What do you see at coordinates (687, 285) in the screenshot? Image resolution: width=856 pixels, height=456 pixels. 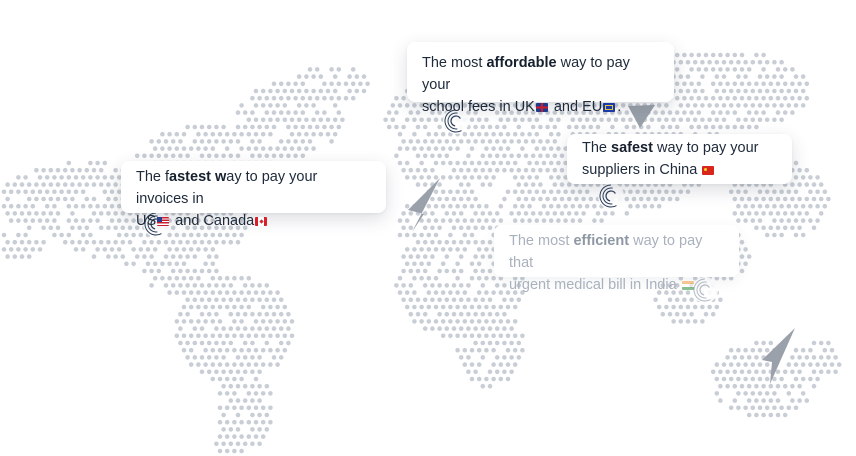 I see `flag-india-icon` at bounding box center [687, 285].